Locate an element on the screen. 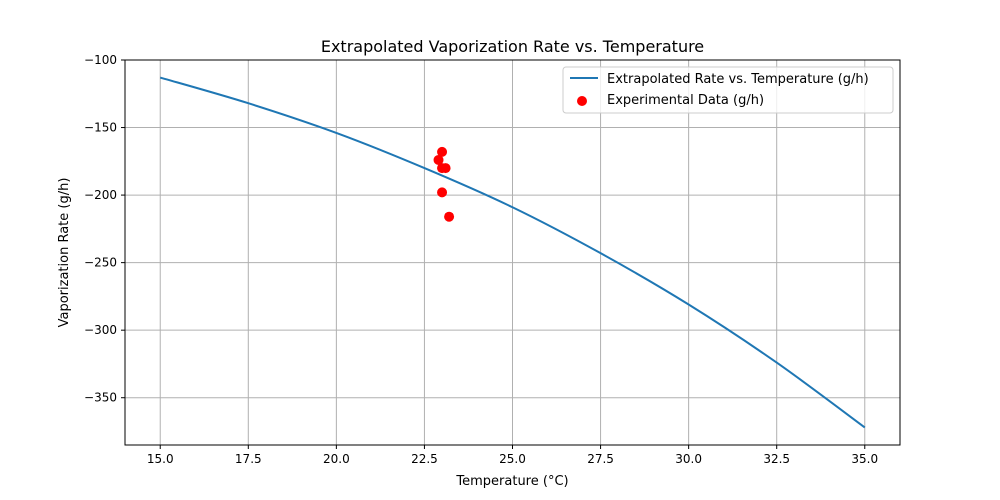 The height and width of the screenshot is (500, 1000). y-tick-label: −250 is located at coordinates (100, 263).